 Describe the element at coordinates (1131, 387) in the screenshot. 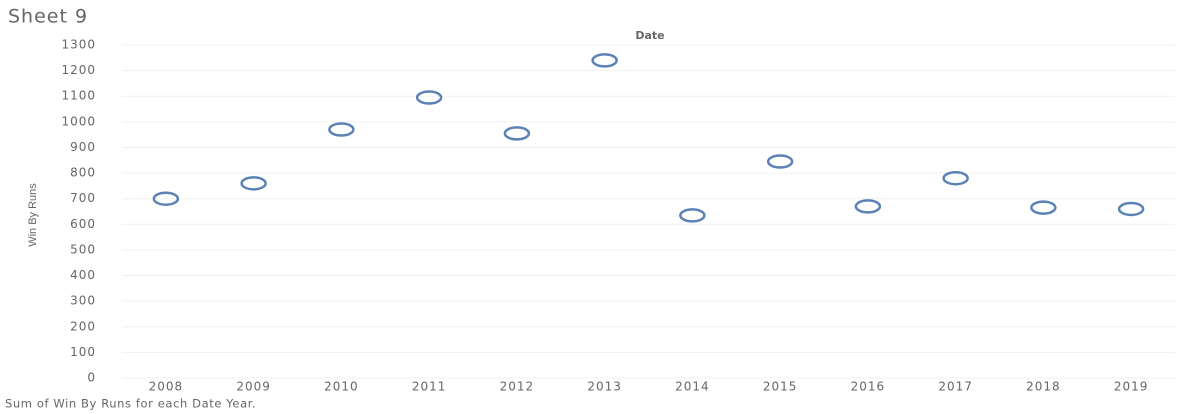

I see `x-tick-label: 2019` at that location.